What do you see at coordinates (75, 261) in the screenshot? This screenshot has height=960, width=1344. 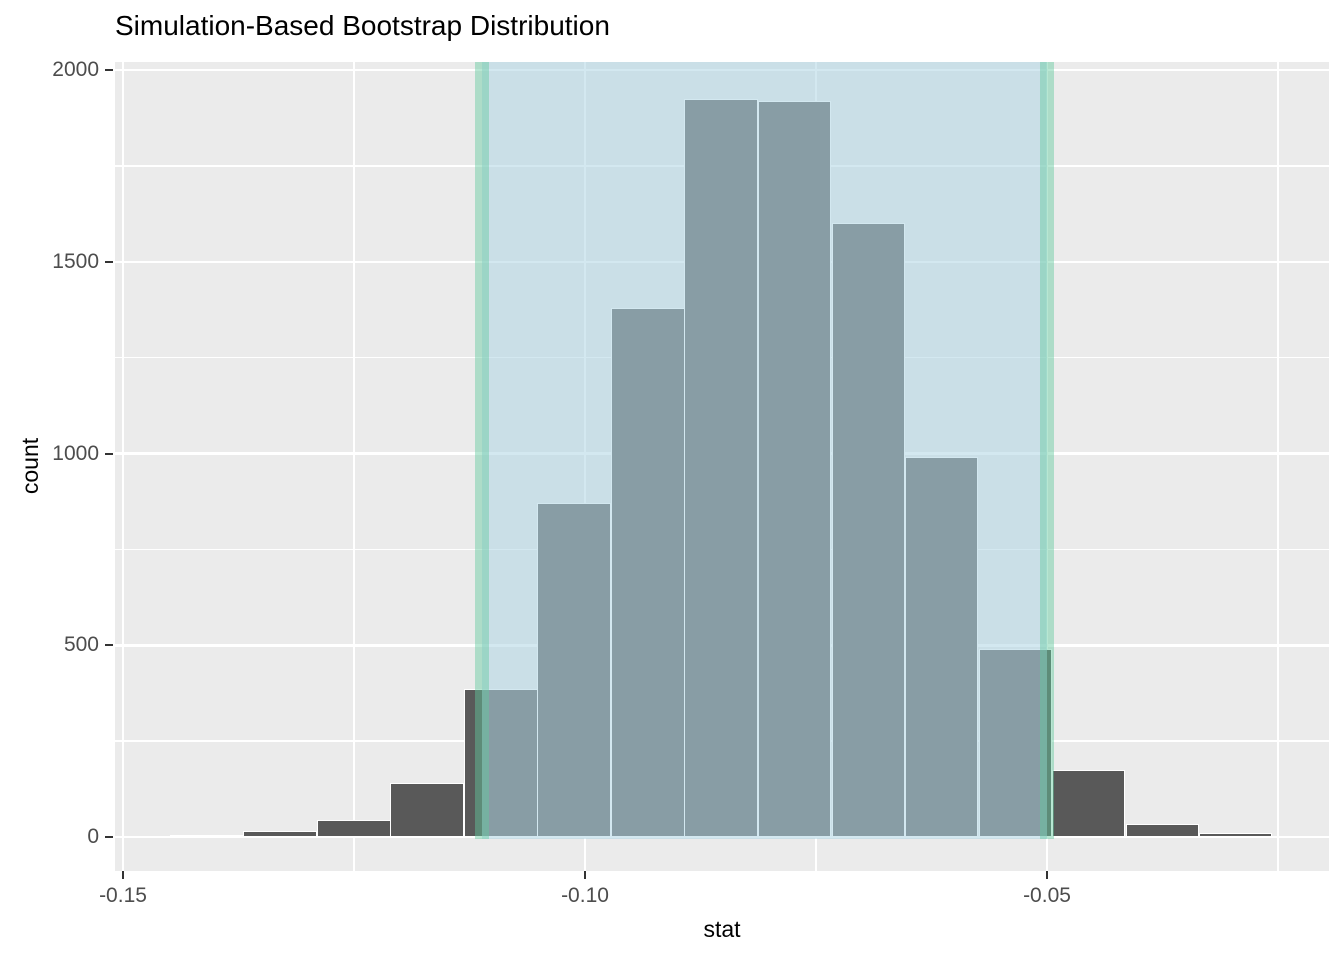 I see `y-tick-label: 1500` at bounding box center [75, 261].